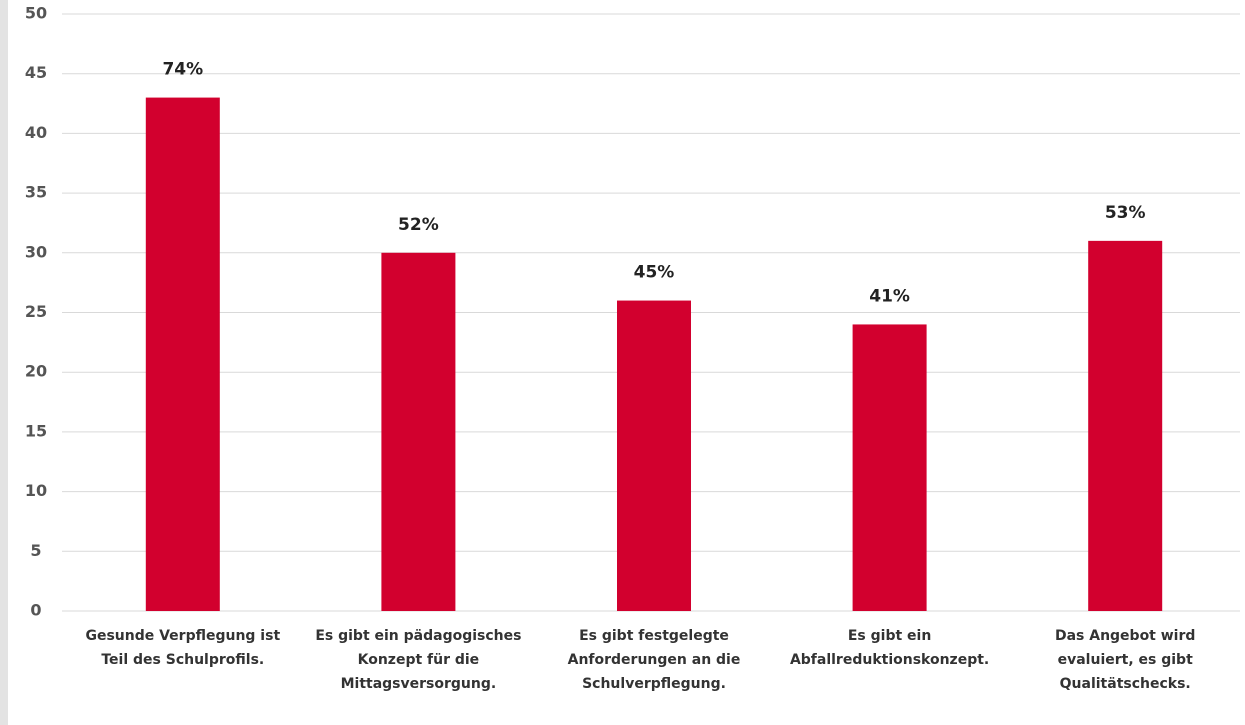  I want to click on x-tick-label: Teil des Schulprofils., so click(182, 660).